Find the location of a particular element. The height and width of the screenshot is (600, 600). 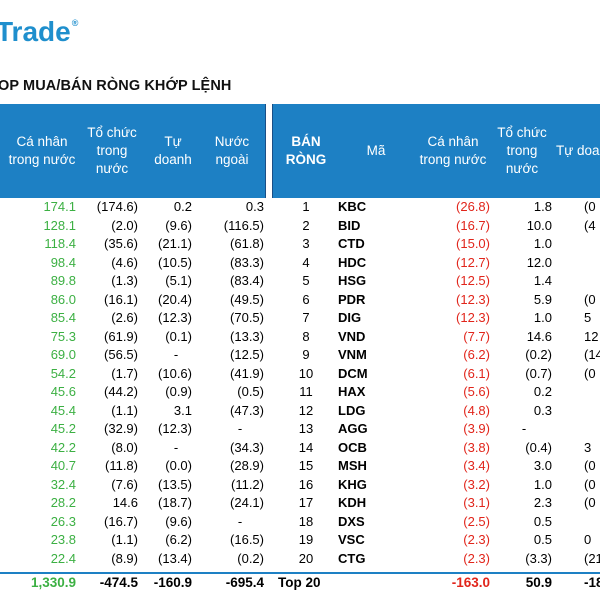

table-cell: (3.4) is located at coordinates (476, 465).